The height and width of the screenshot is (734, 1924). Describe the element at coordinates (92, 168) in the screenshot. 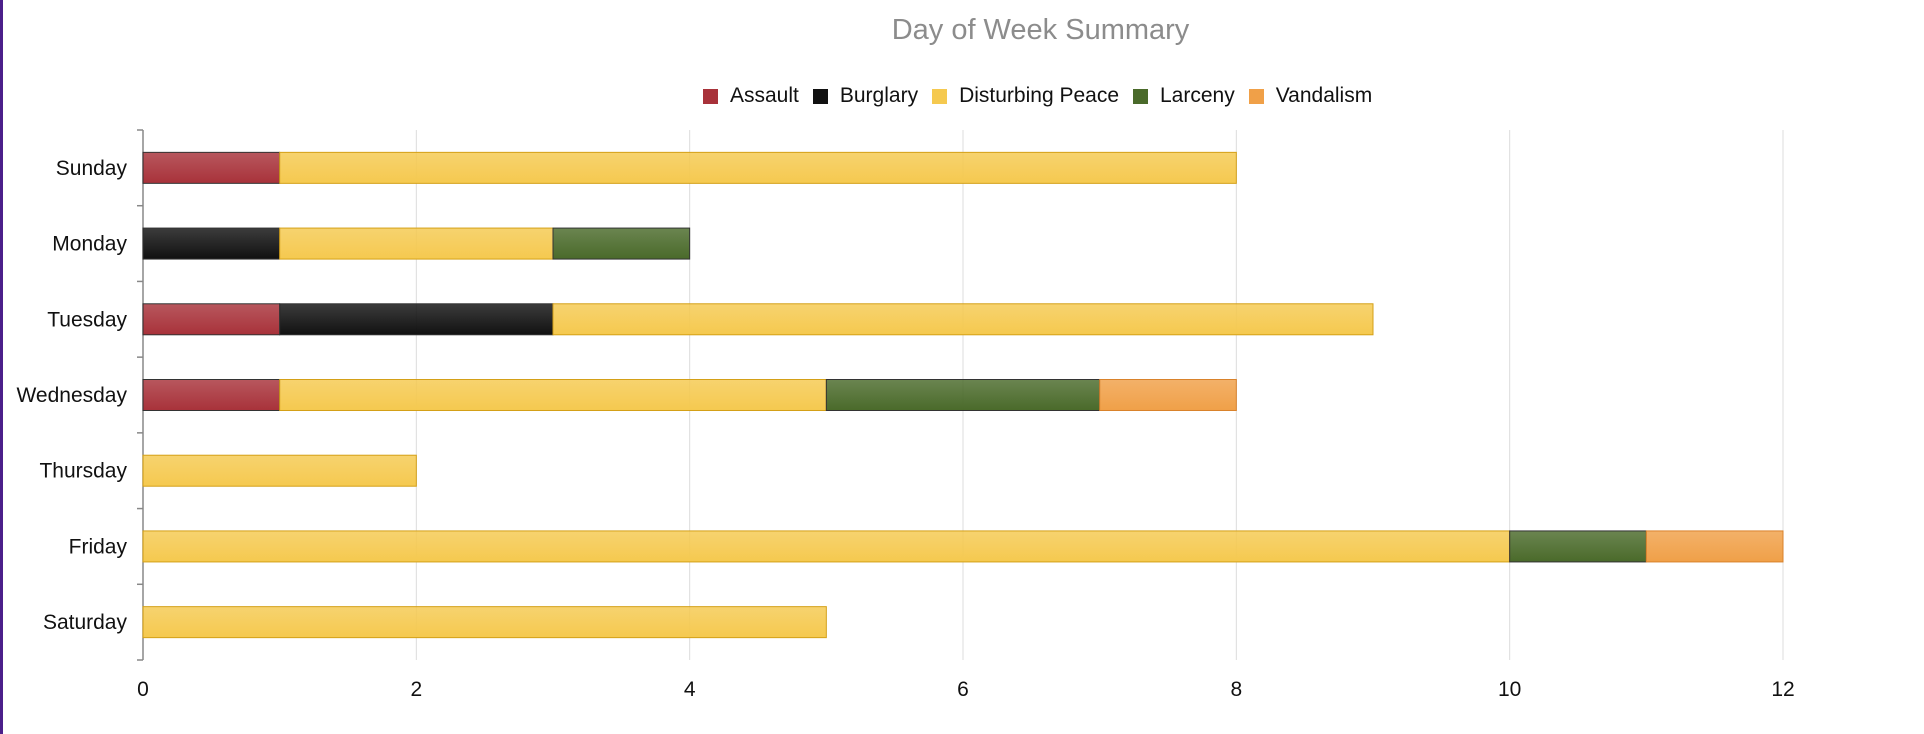

I see `y-category-label: Sunday` at that location.